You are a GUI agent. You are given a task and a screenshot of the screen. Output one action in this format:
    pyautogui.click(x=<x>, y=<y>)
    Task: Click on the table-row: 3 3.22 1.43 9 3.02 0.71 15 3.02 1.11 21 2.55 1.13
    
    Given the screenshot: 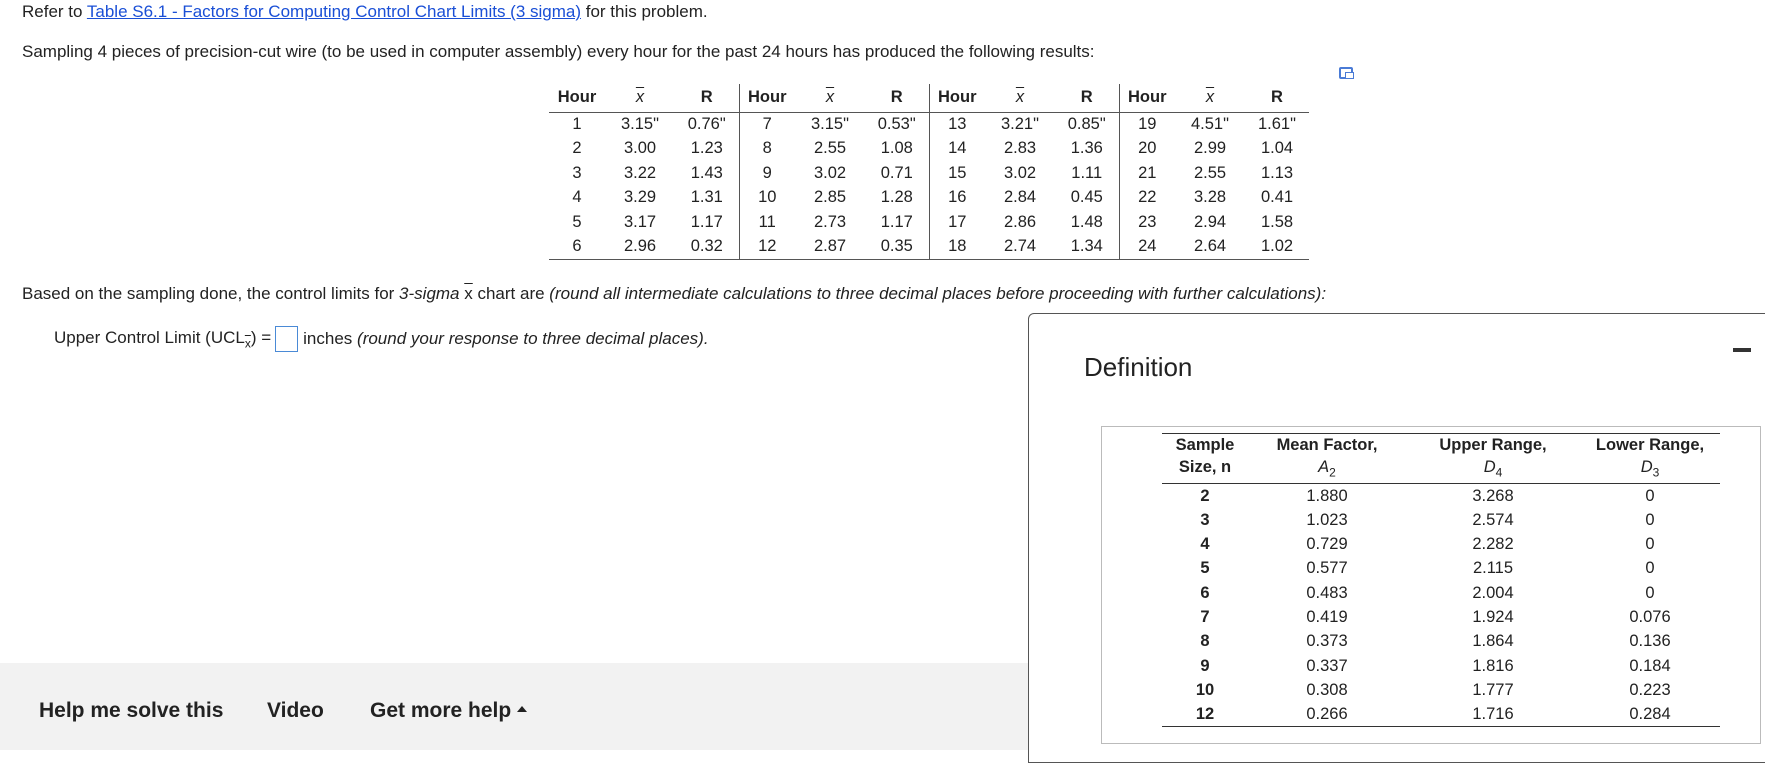 What is the action you would take?
    pyautogui.click(x=929, y=173)
    